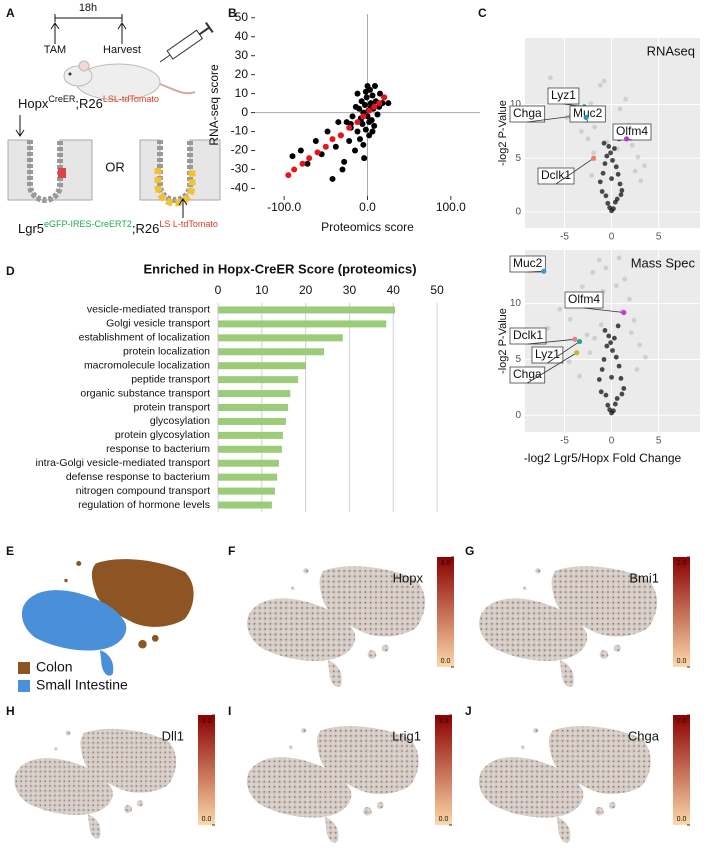 The image size is (709, 848). I want to click on category-label: organic substance transport, so click(145, 393).